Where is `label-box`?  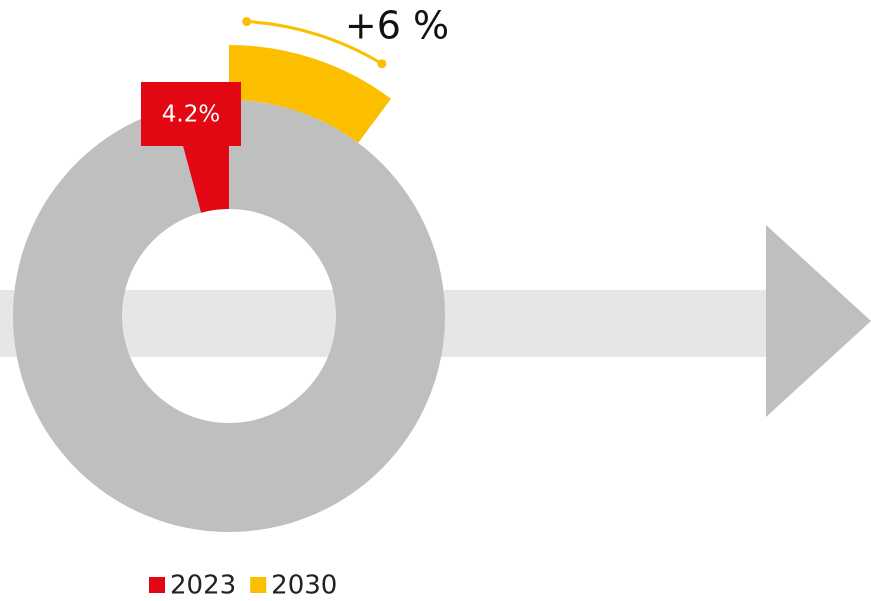 label-box is located at coordinates (191, 114).